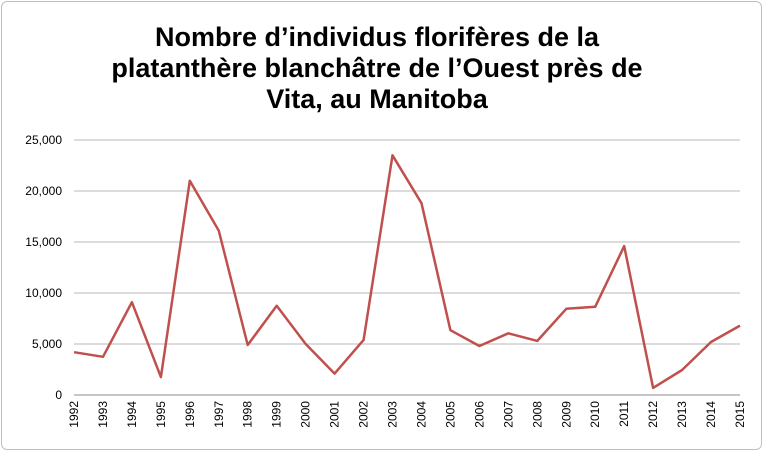 The image size is (763, 451). Describe the element at coordinates (421, 414) in the screenshot. I see `x-tick-label: 2004` at that location.